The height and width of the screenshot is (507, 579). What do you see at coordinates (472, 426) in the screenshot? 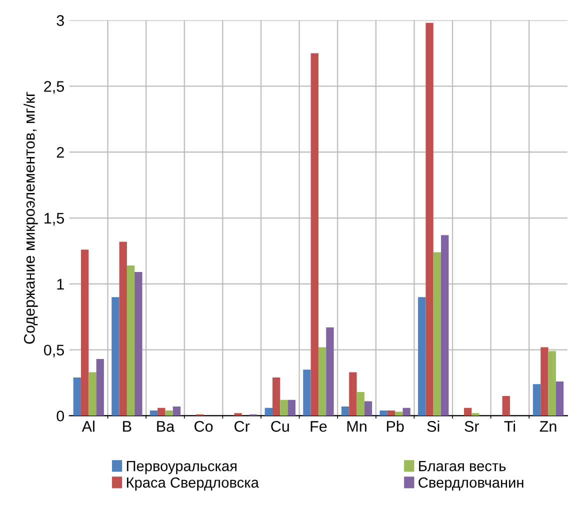
I see `x-tick-label: Sr` at bounding box center [472, 426].